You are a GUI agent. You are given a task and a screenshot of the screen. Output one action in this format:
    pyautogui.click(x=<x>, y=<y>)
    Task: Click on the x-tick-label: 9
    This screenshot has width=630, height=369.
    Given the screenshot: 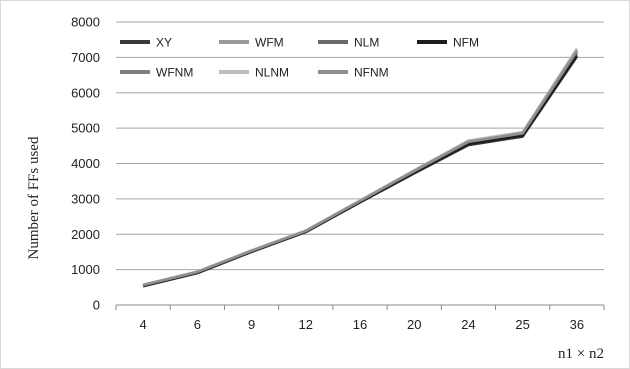 What is the action you would take?
    pyautogui.click(x=251, y=324)
    